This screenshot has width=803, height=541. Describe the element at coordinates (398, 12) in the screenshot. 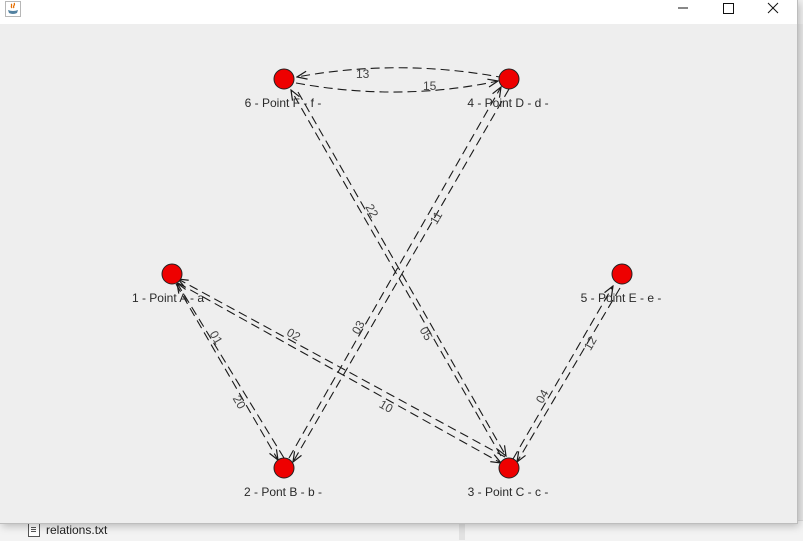

I see `title-bar` at that location.